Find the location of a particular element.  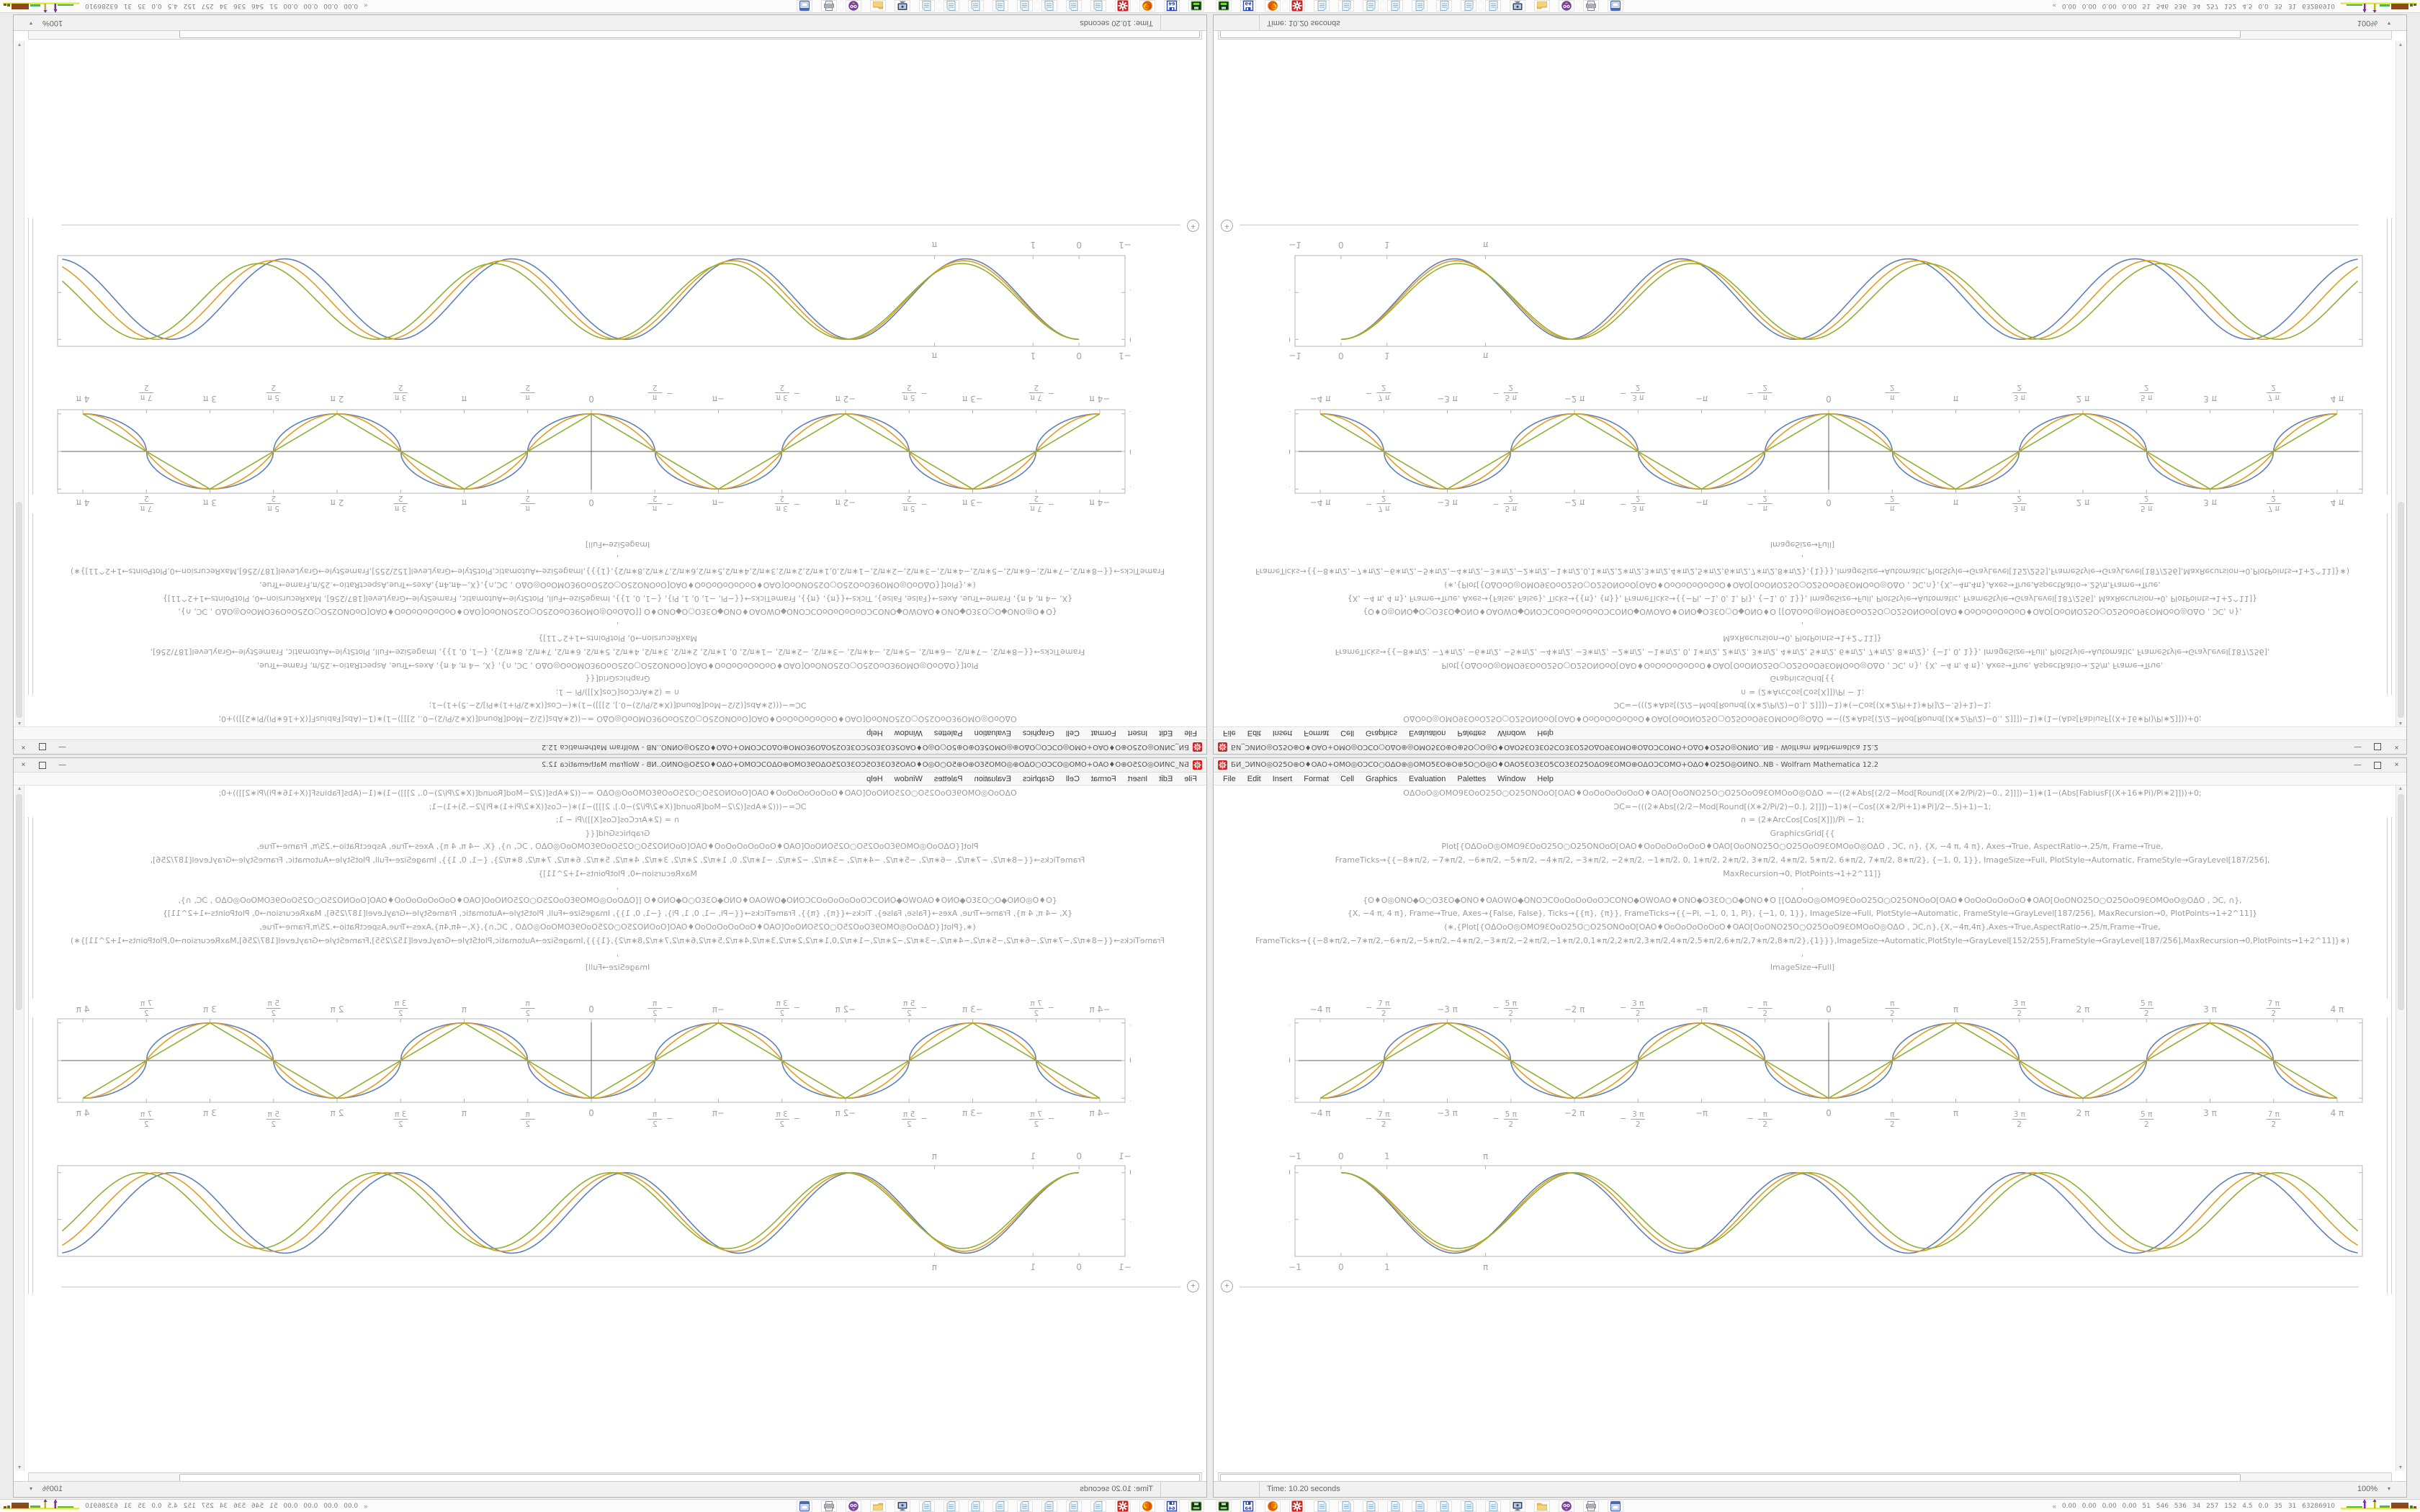

menu-item-evaluation: Evaluation is located at coordinates (1427, 778).